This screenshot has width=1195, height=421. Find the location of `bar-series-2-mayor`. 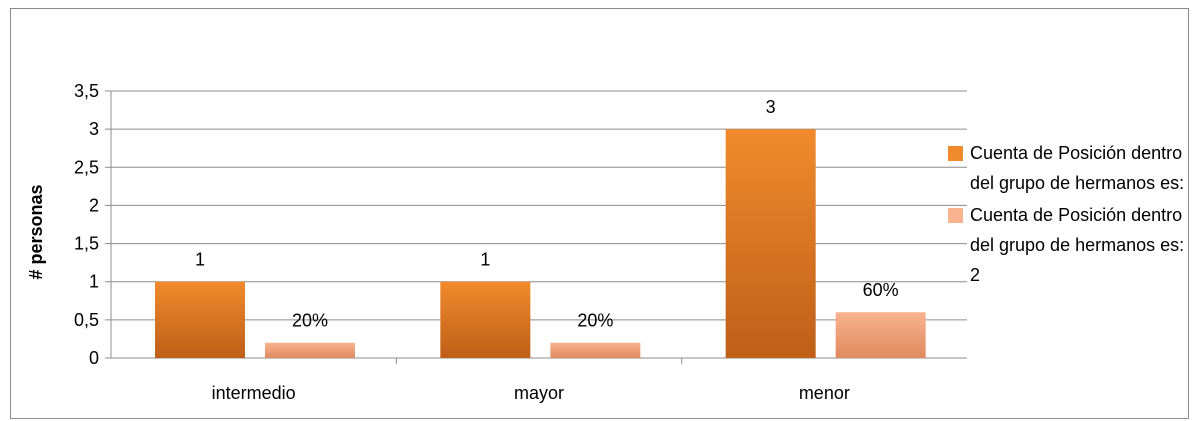

bar-series-2-mayor is located at coordinates (595, 350).